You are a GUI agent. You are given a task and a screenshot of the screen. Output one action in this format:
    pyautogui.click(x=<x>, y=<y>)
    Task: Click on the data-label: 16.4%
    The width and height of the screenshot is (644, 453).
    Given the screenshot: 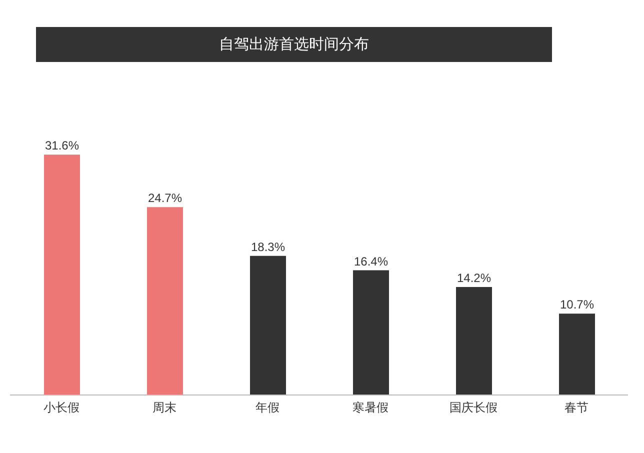 What is the action you would take?
    pyautogui.click(x=371, y=261)
    